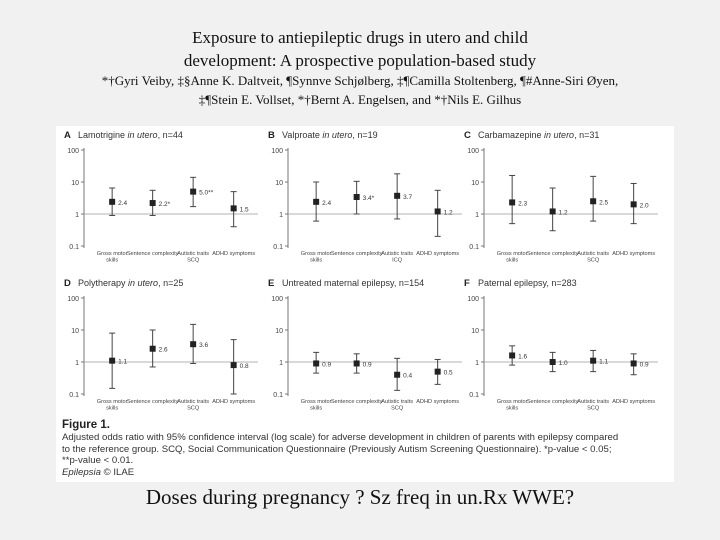 The image size is (720, 540). Describe the element at coordinates (397, 261) in the screenshot. I see `category-label-b: ICQ` at that location.